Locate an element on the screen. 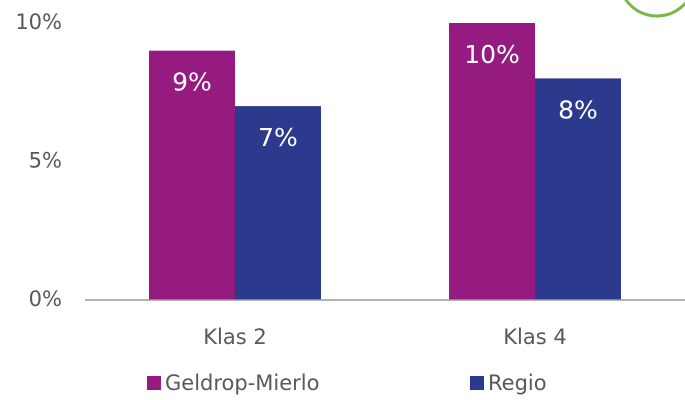 The image size is (685, 400). y-tick-label: 5% is located at coordinates (45, 161).